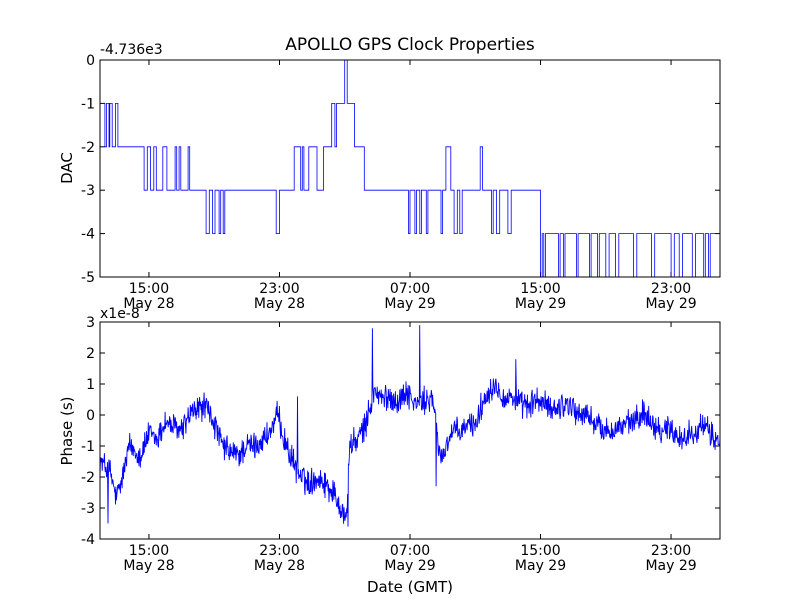 Image resolution: width=800 pixels, height=600 pixels. What do you see at coordinates (120, 314) in the screenshot?
I see `phase-offset-text: x1e-8` at bounding box center [120, 314].